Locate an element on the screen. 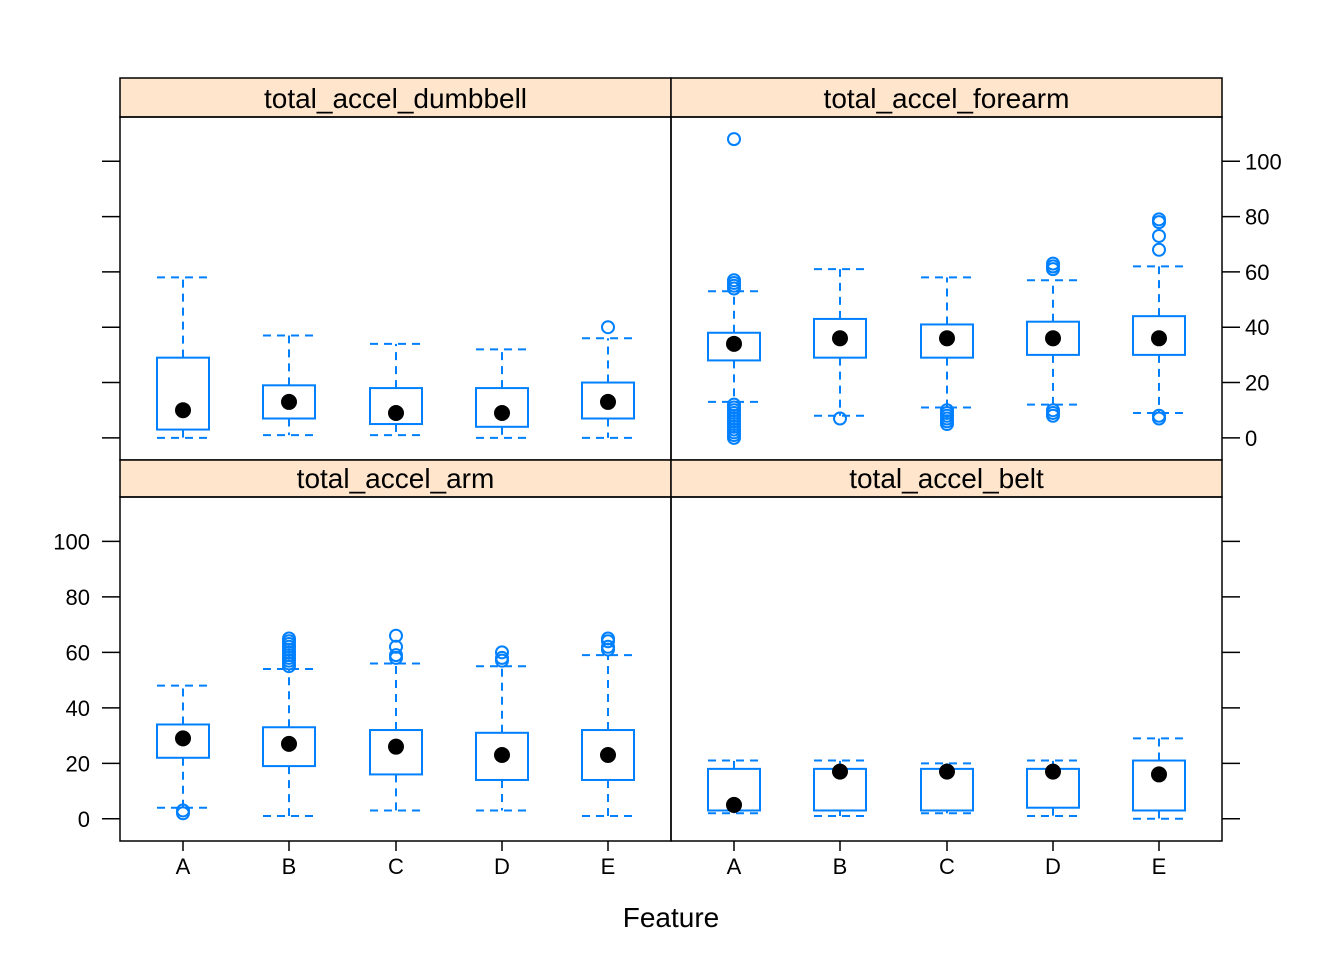 This screenshot has height=960, width=1344. strip-label: total_accel_arm is located at coordinates (396, 478).